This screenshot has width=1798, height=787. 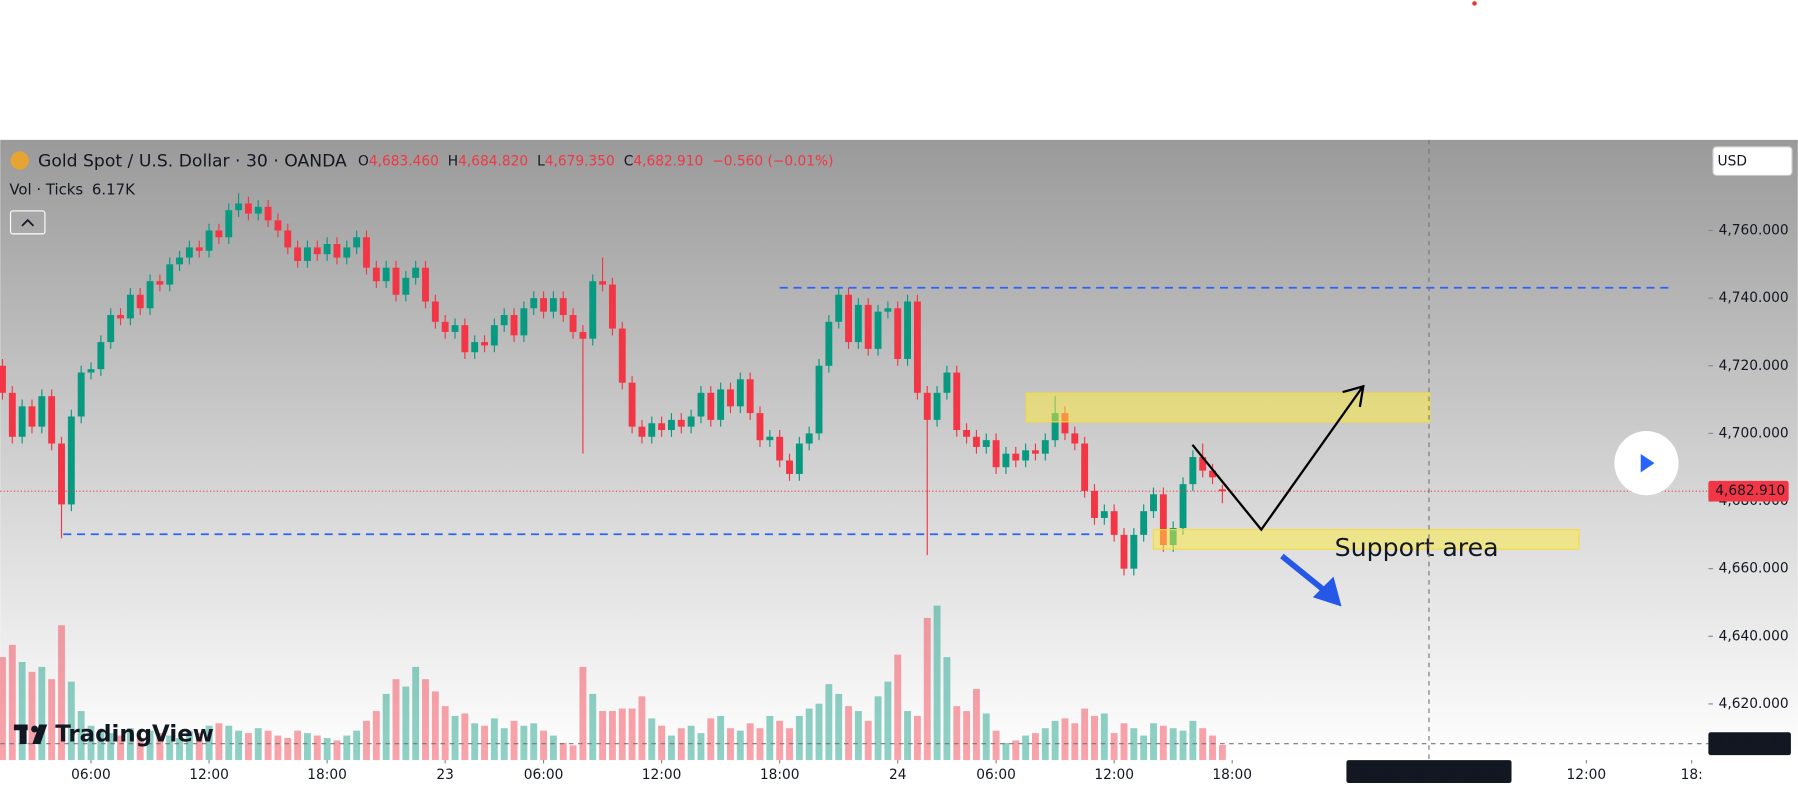 What do you see at coordinates (629, 162) in the screenshot?
I see `ohlc-key: C` at bounding box center [629, 162].